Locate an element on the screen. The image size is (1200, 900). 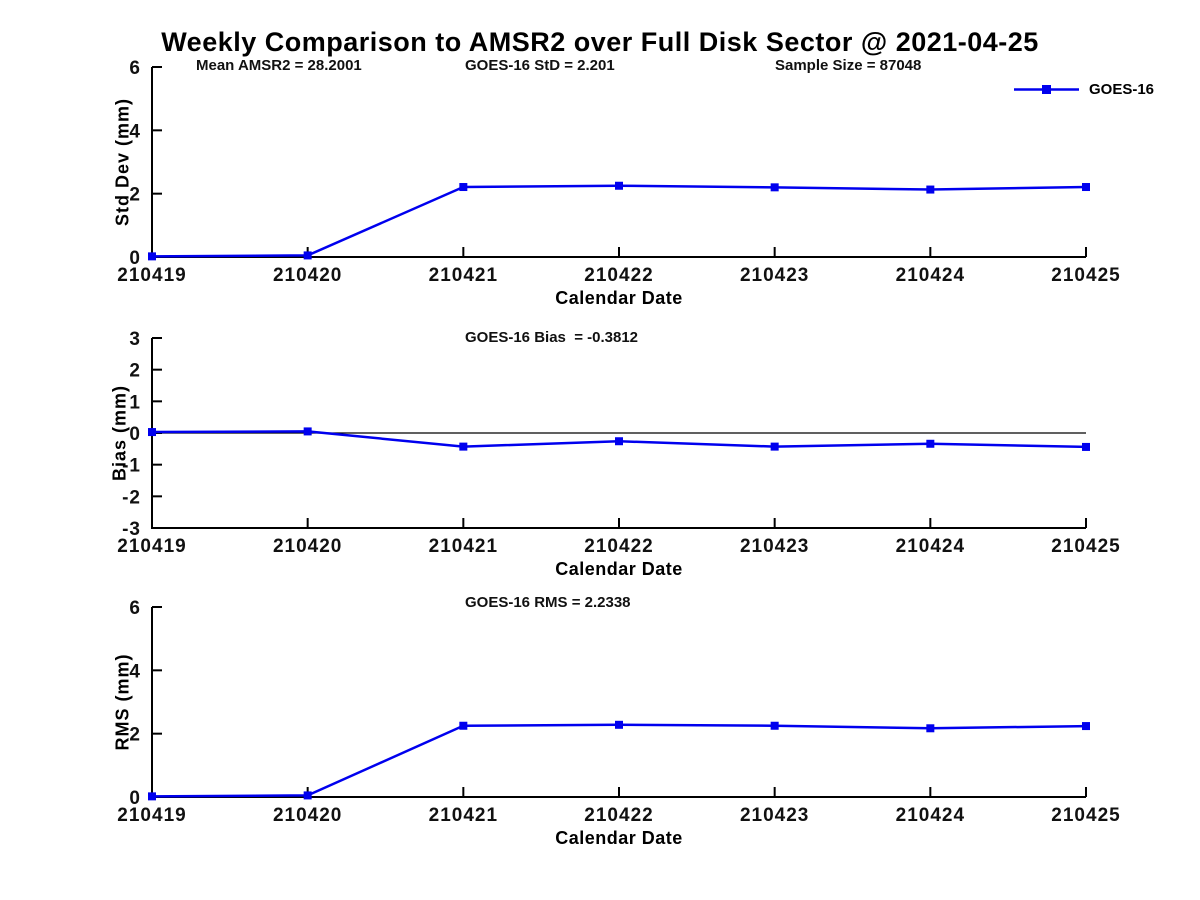
annotation-mean-amsr2: Mean AMSR2 = 28.2001 is located at coordinates (279, 65).